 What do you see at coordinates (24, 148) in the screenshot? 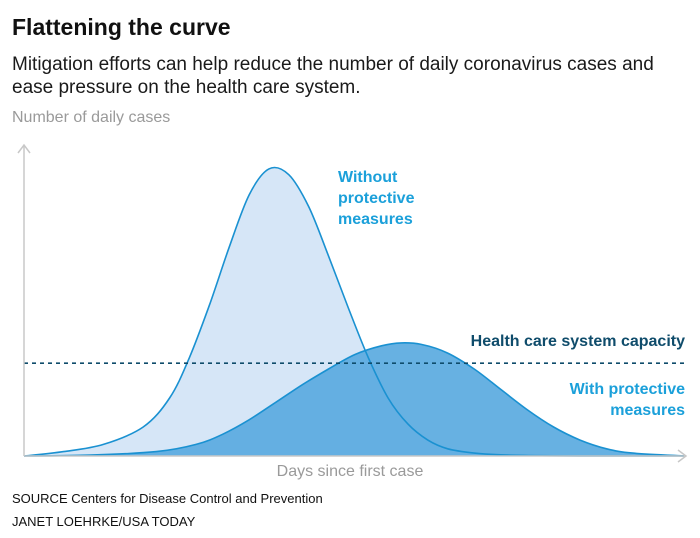
I see `y-axis-arrow` at bounding box center [24, 148].